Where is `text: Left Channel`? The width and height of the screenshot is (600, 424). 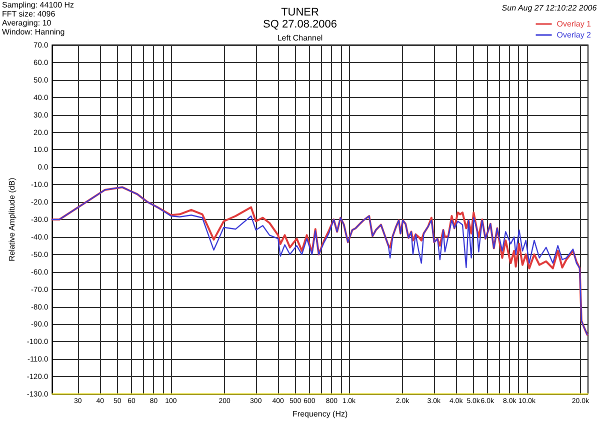 text: Left Channel is located at coordinates (300, 38).